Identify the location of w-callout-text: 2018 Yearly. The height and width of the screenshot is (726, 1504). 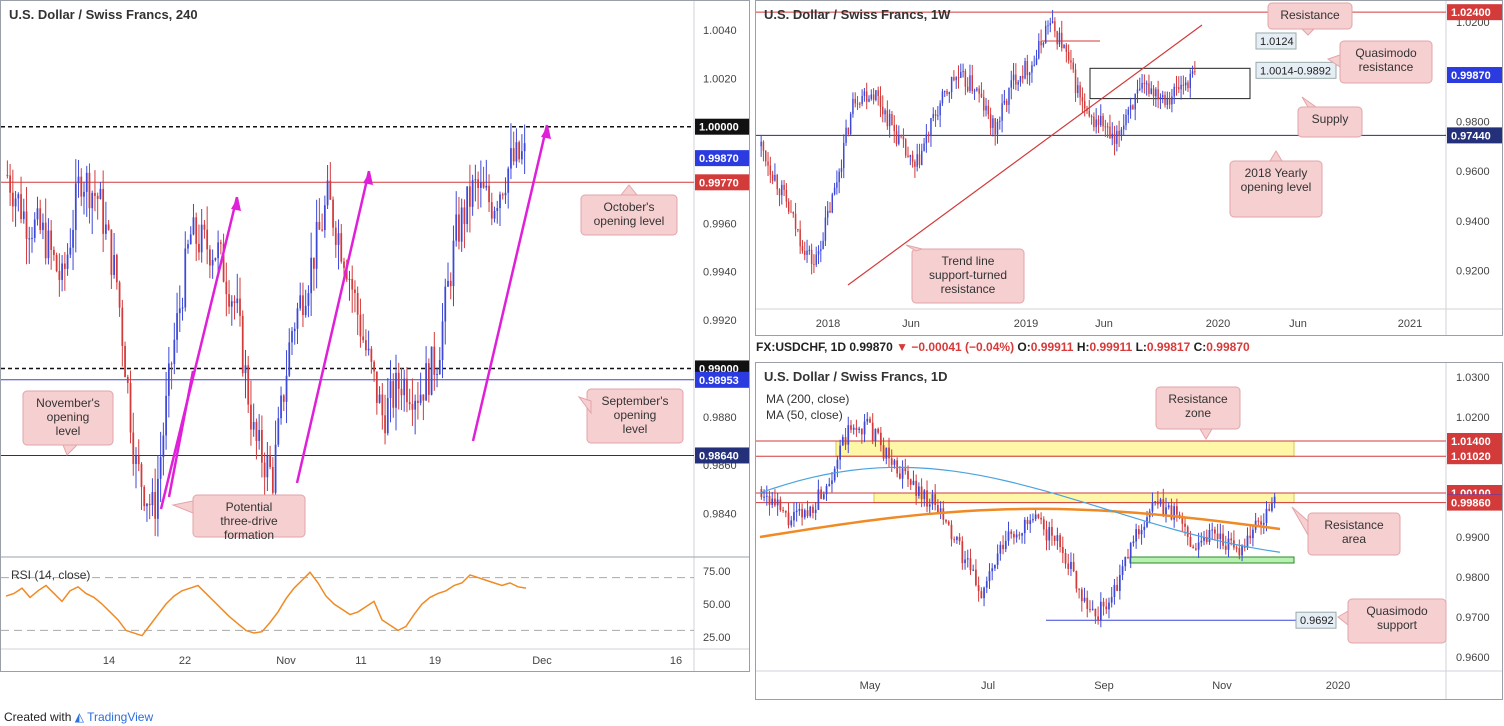
(1276, 173).